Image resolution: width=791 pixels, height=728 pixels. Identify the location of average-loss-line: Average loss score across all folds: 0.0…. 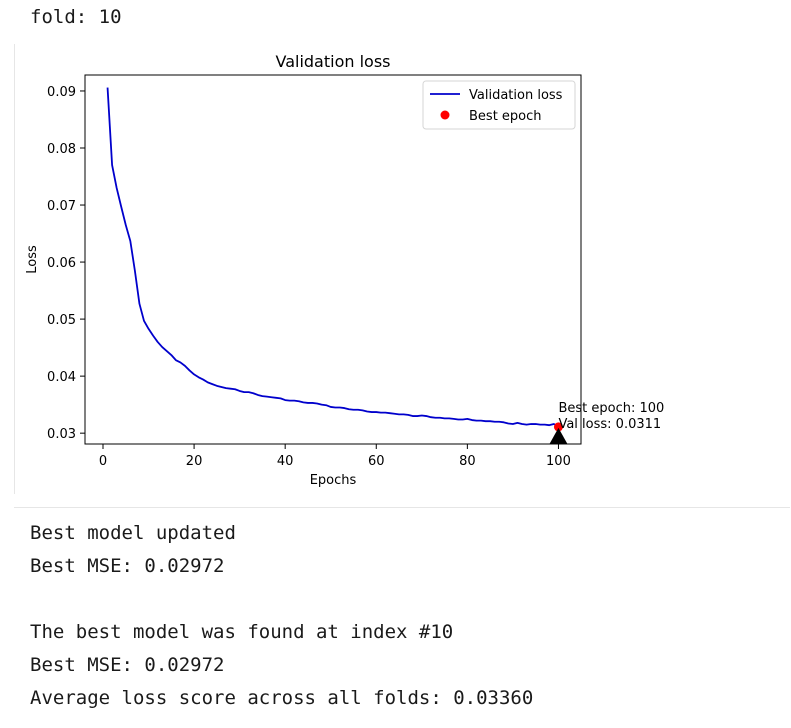
(282, 698).